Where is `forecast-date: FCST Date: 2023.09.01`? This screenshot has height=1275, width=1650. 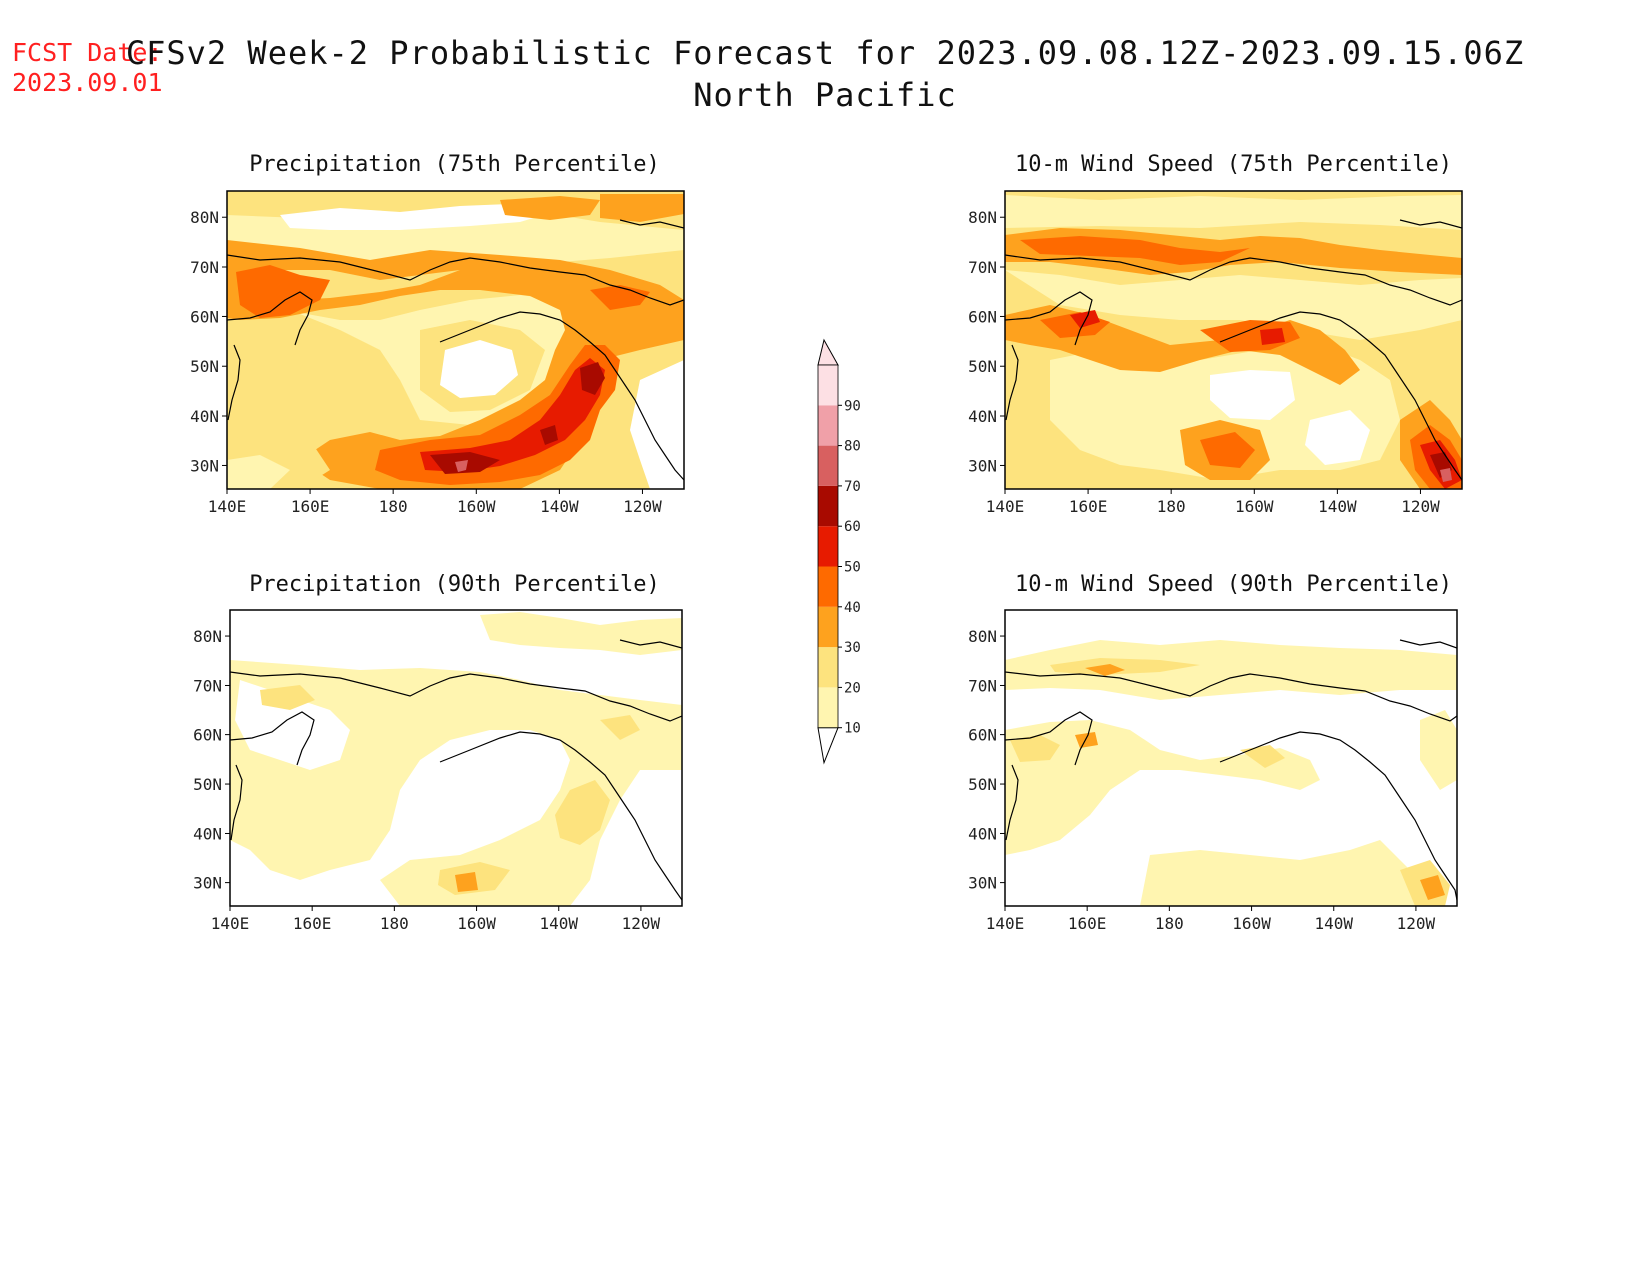
forecast-date: FCST Date: 2023.09.01 is located at coordinates (87, 68).